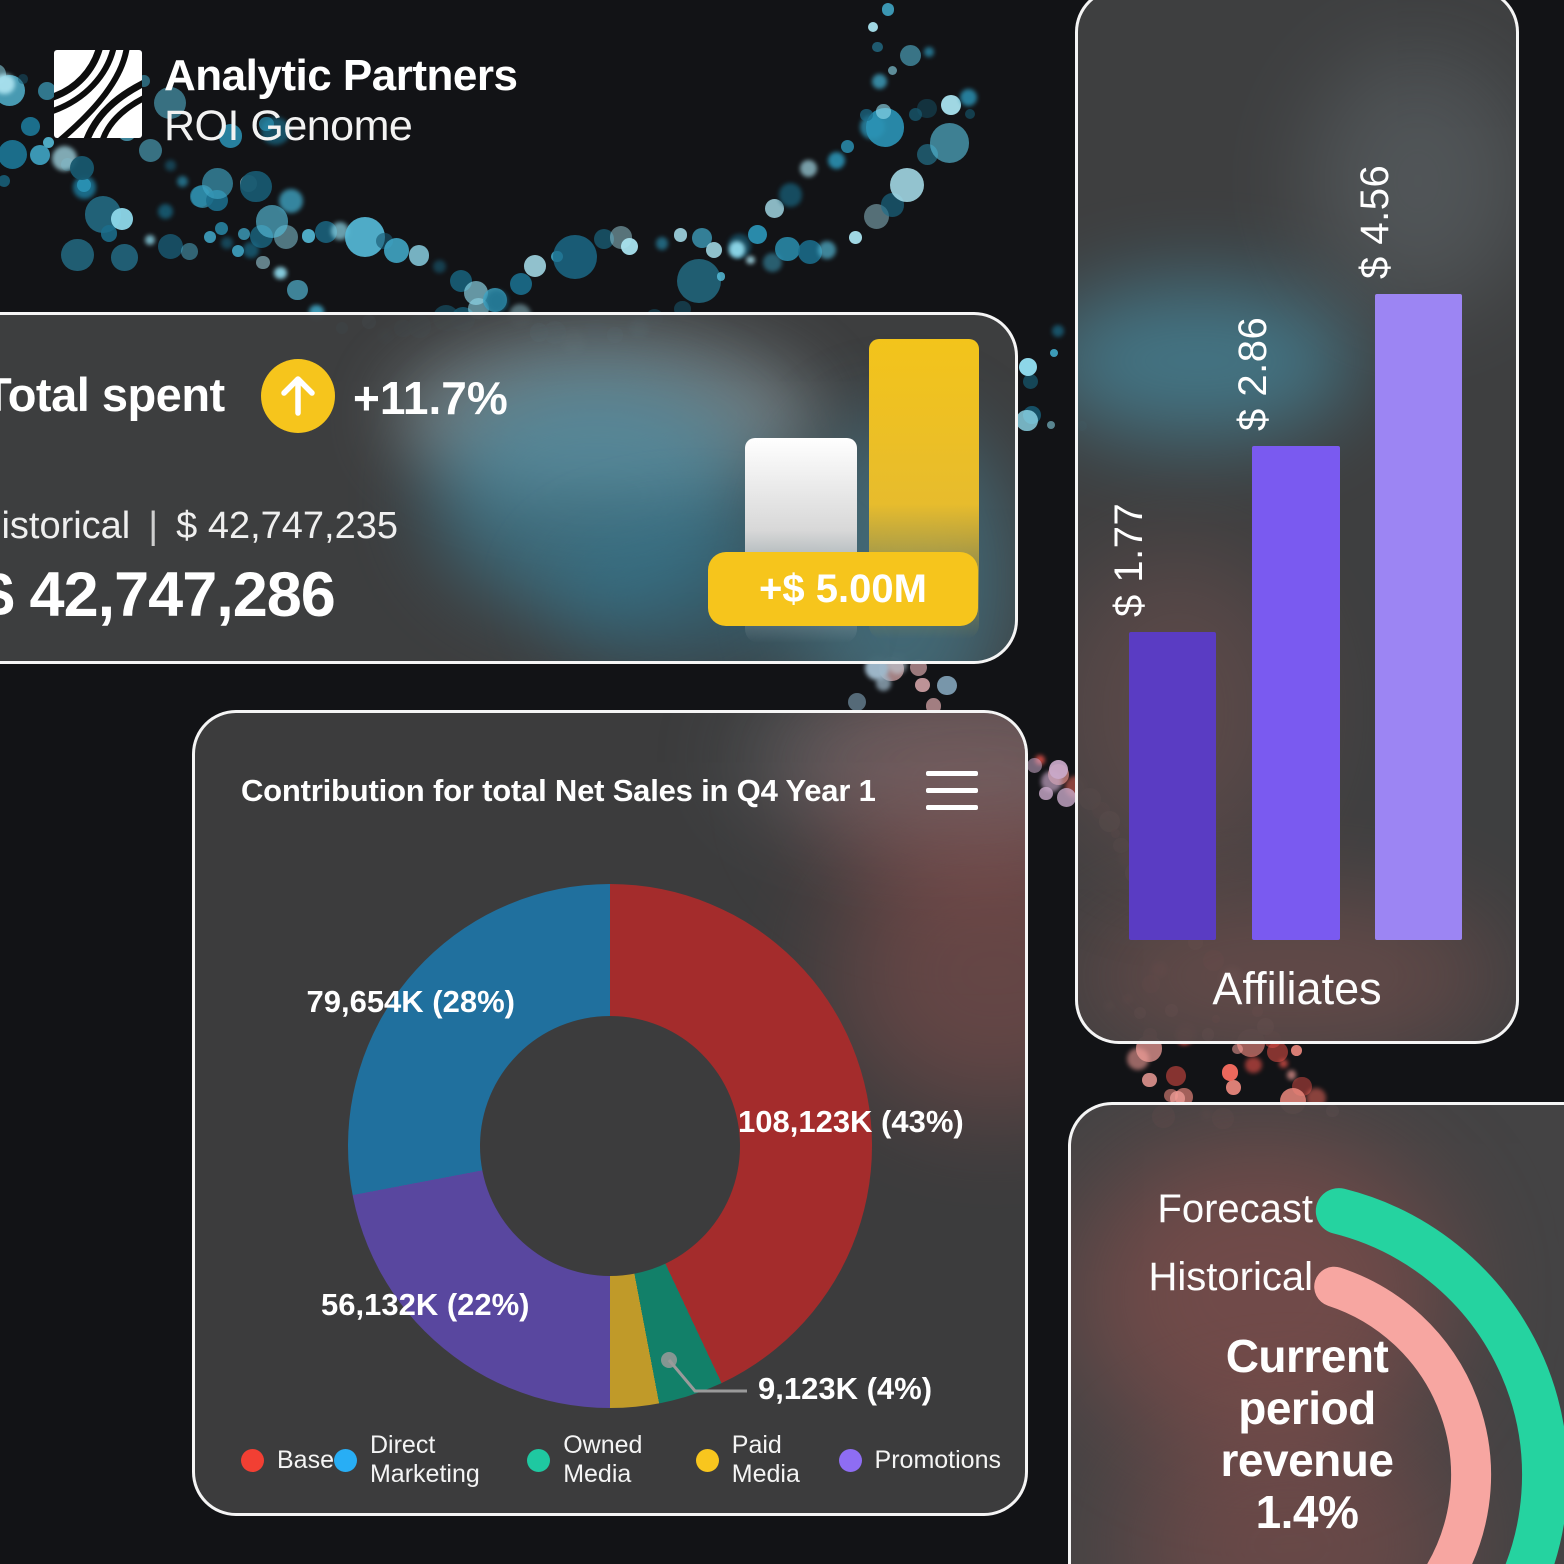 The height and width of the screenshot is (1564, 1564). Describe the element at coordinates (843, 589) in the screenshot. I see `spend-boost-button: +$ 5.00M` at that location.